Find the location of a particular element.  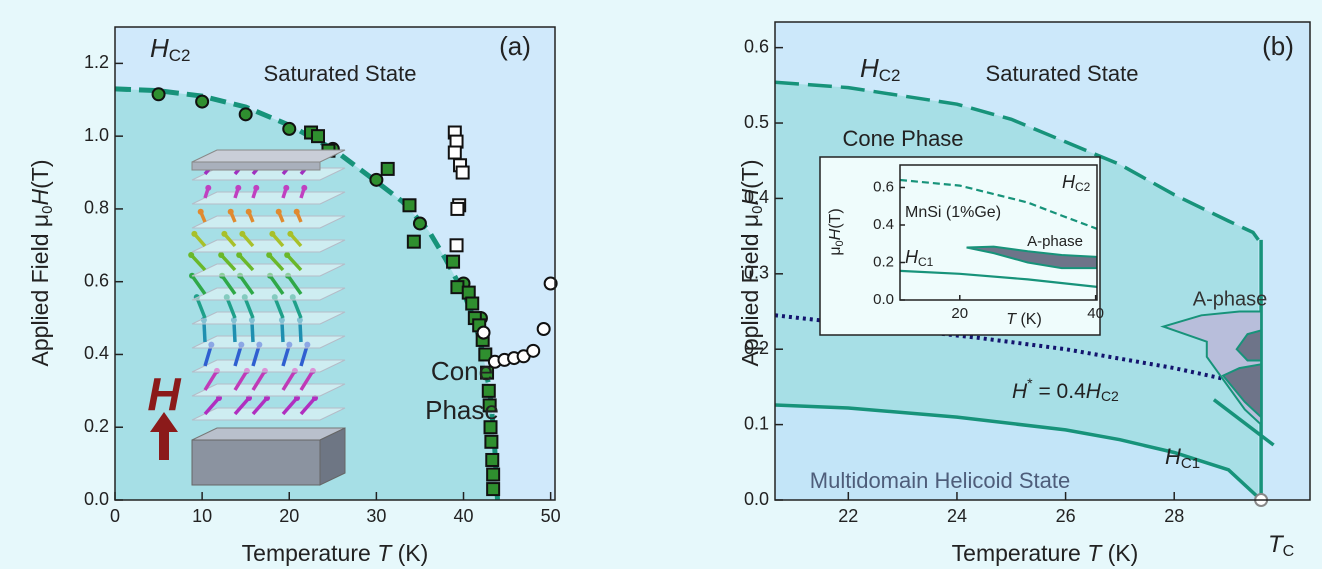

sub: C is located at coordinates (1289, 551).